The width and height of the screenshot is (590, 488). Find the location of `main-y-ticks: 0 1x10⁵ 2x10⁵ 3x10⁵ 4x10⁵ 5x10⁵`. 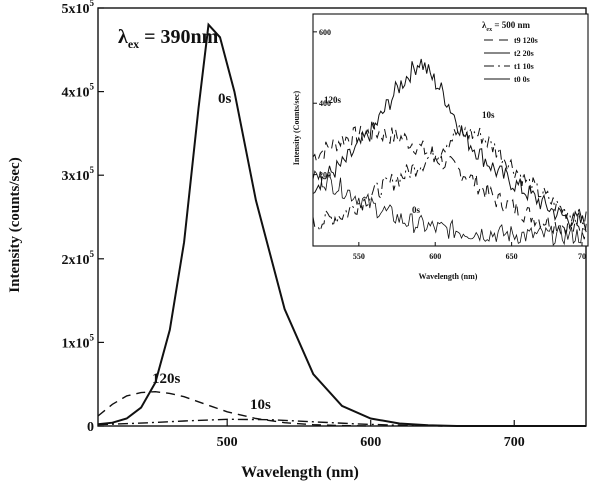

main-y-ticks: 0 1x10⁵ 2x10⁵ 3x10⁵ 4x10⁵ 5x10⁵ is located at coordinates (83, 217).